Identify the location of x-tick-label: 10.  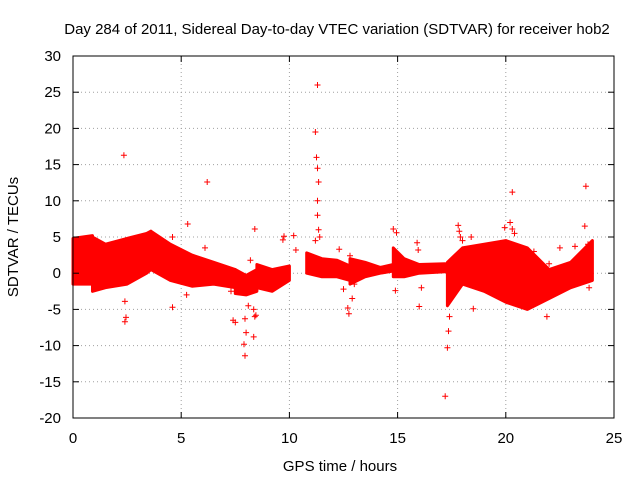
(289, 438).